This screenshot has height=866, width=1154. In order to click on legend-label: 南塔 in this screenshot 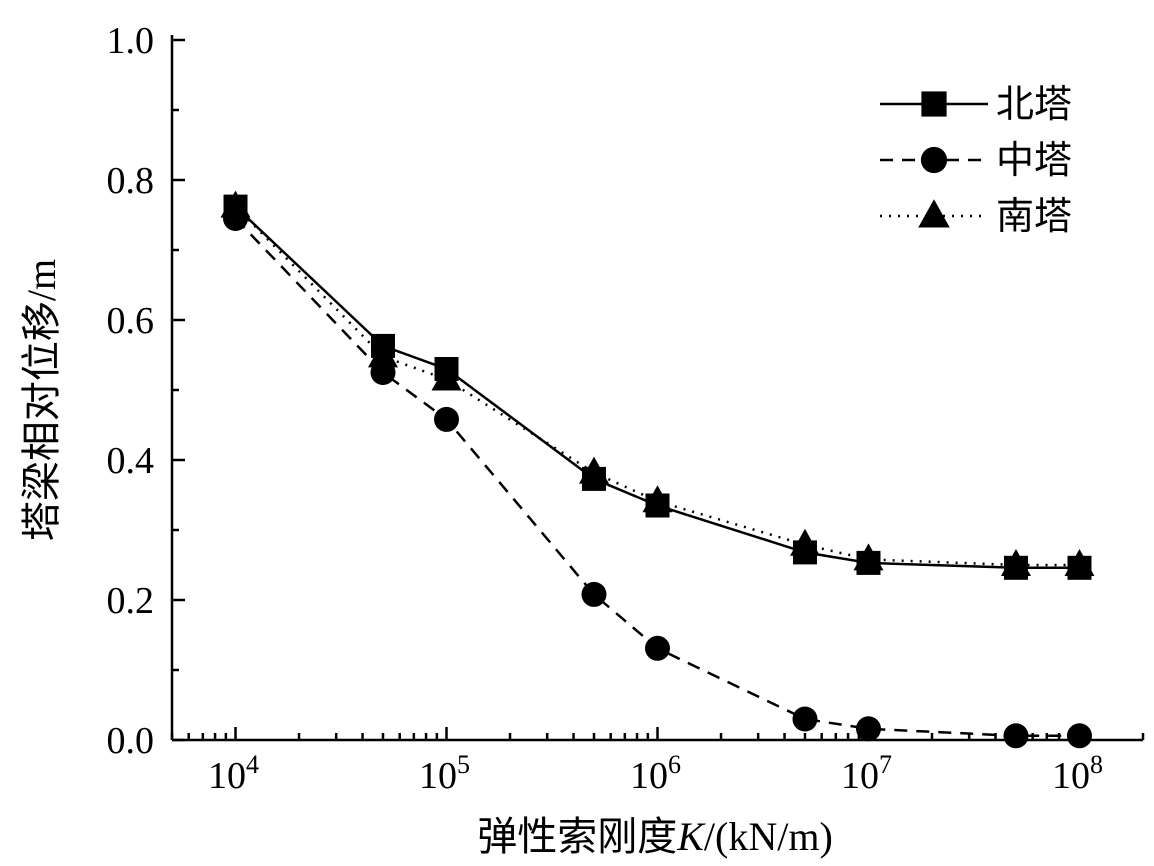, I will do `click(1034, 216)`.